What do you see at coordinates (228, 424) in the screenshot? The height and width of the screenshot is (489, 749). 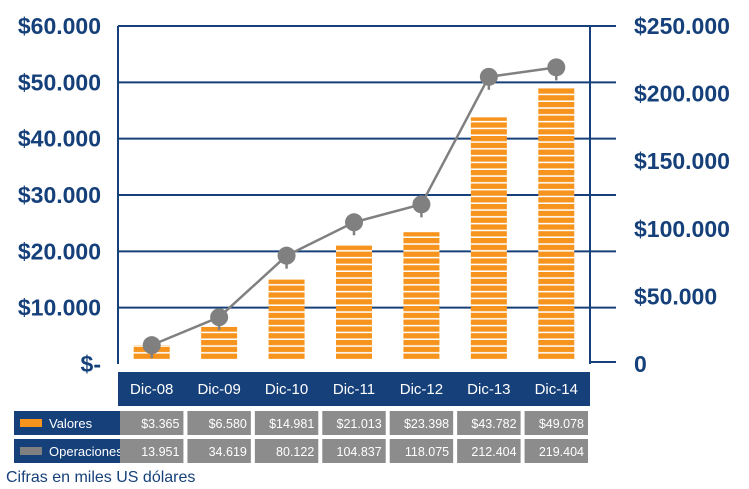 I see `table-cell-value: $6.580` at bounding box center [228, 424].